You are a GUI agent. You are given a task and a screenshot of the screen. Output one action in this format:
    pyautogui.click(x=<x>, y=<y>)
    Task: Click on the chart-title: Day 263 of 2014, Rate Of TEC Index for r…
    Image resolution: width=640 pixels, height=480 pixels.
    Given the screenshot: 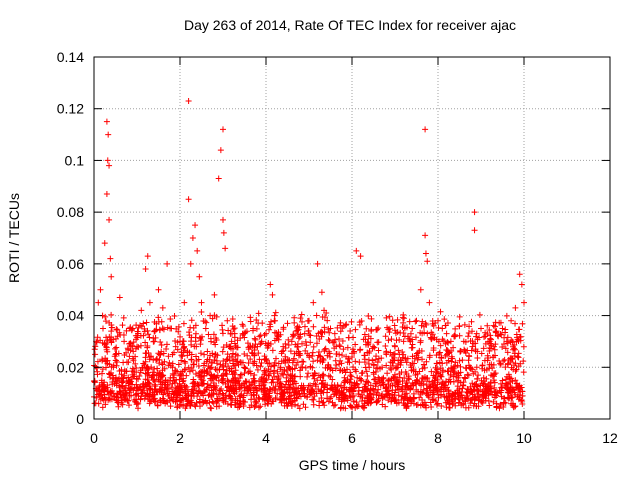 What is the action you would take?
    pyautogui.click(x=350, y=25)
    